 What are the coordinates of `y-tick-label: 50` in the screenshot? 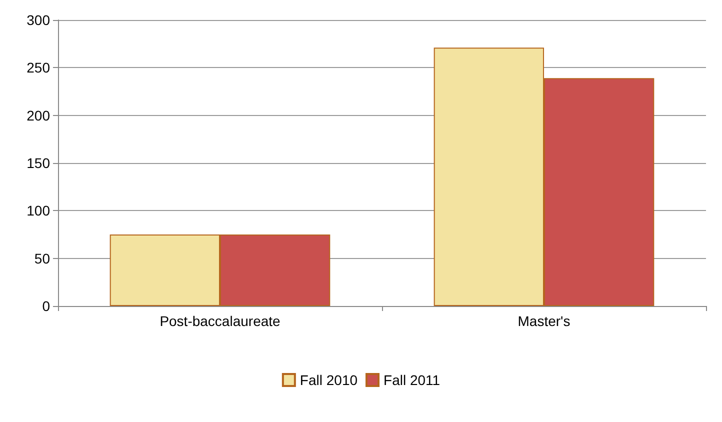 It's located at (42, 258).